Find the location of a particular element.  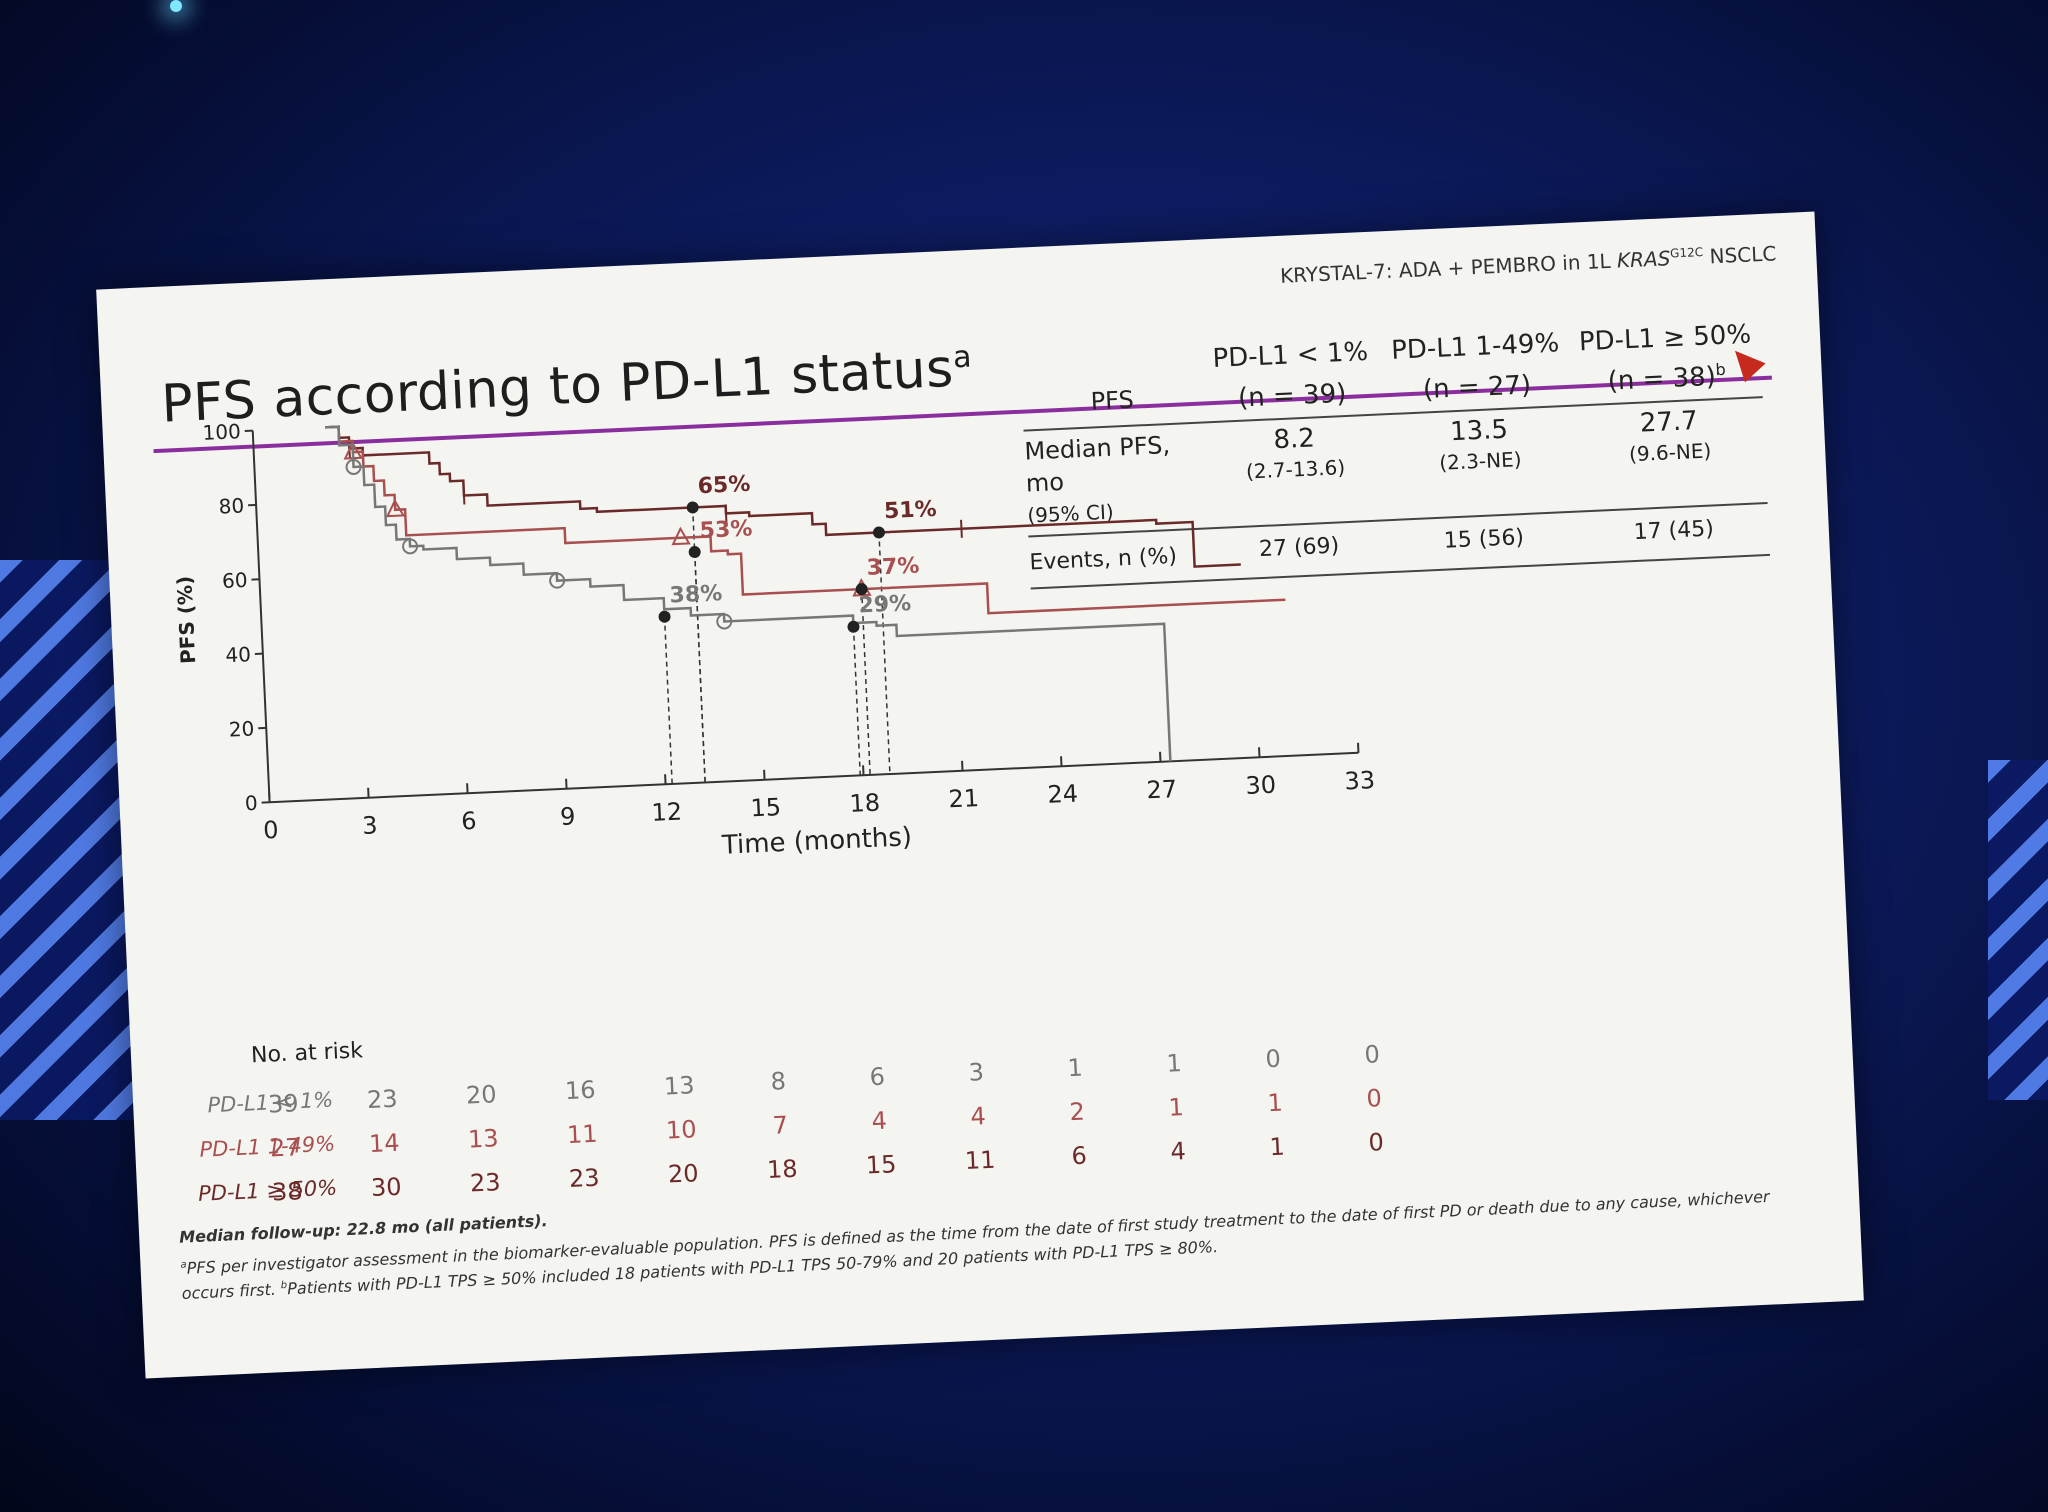

risk-value: 10 is located at coordinates (681, 1130).